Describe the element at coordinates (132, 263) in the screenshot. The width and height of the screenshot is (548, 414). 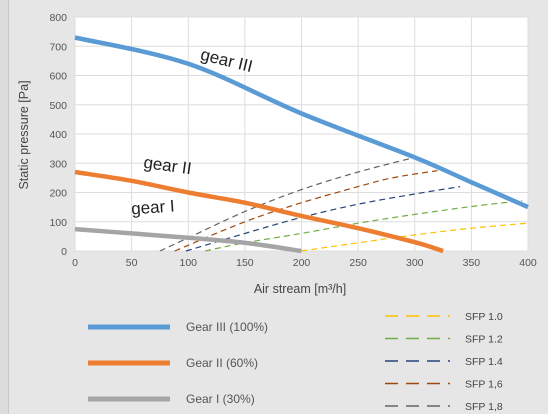
I see `x-tick-label: 50` at that location.